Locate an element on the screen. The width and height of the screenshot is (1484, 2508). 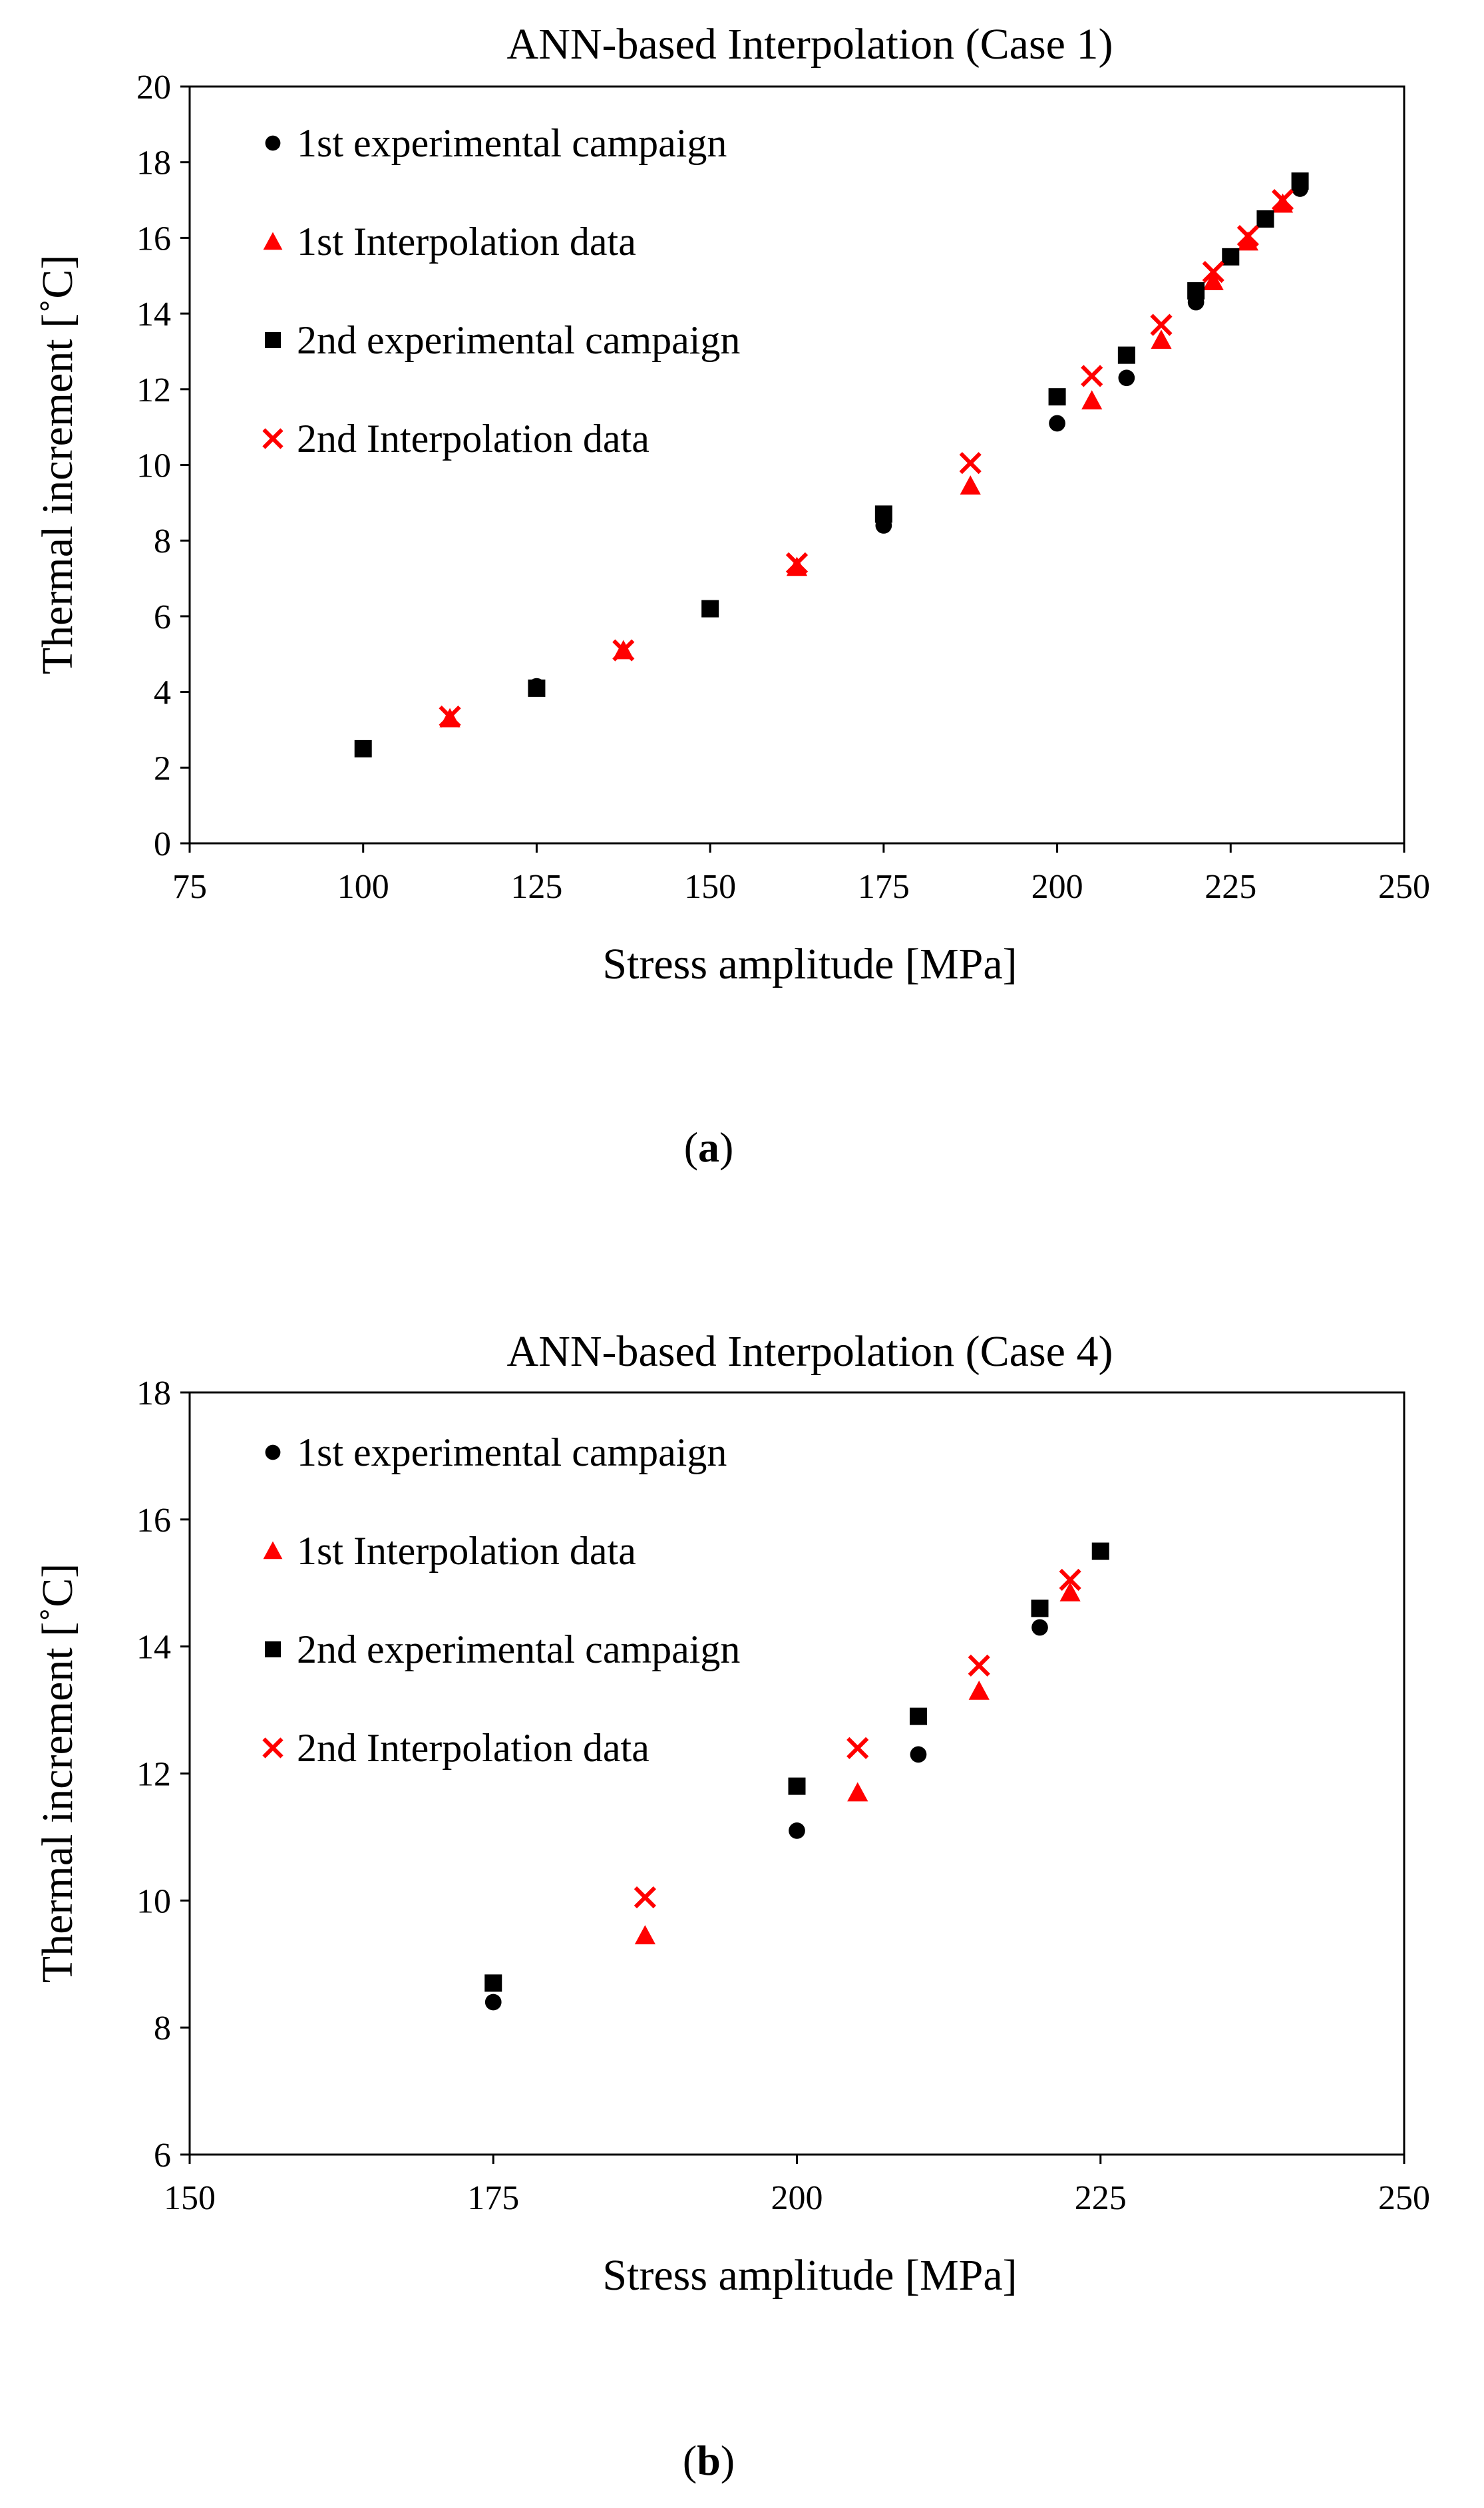
x-tick-label: 100 is located at coordinates (363, 887).